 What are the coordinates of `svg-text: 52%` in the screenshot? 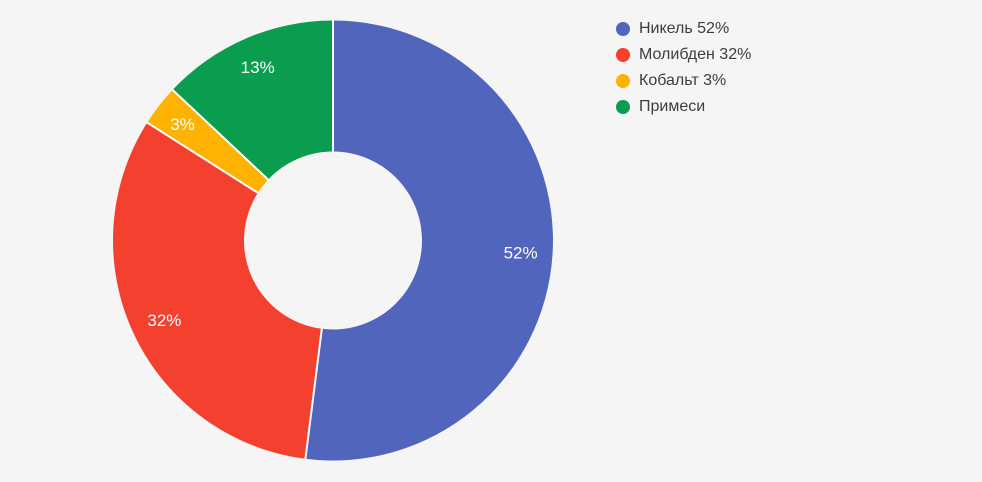 It's located at (521, 253).